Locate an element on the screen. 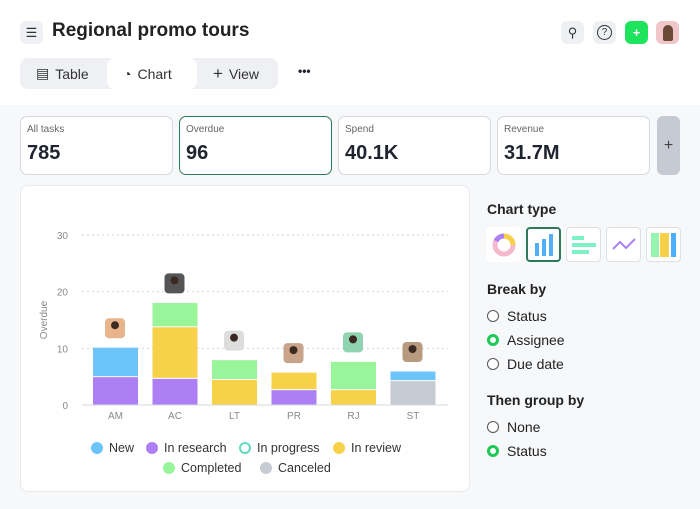 The width and height of the screenshot is (700, 509). legend-item-in-progress: In progress is located at coordinates (279, 448).